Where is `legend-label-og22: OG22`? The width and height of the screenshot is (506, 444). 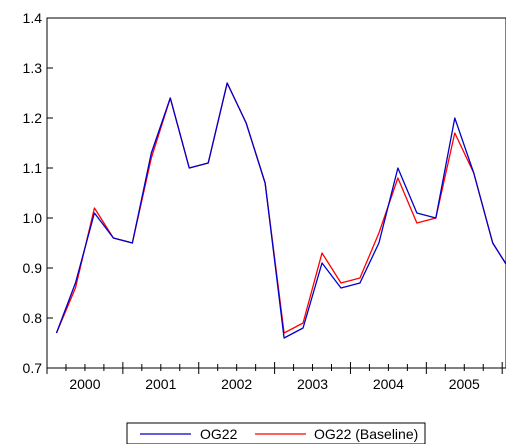 legend-label-og22: OG22 is located at coordinates (219, 434).